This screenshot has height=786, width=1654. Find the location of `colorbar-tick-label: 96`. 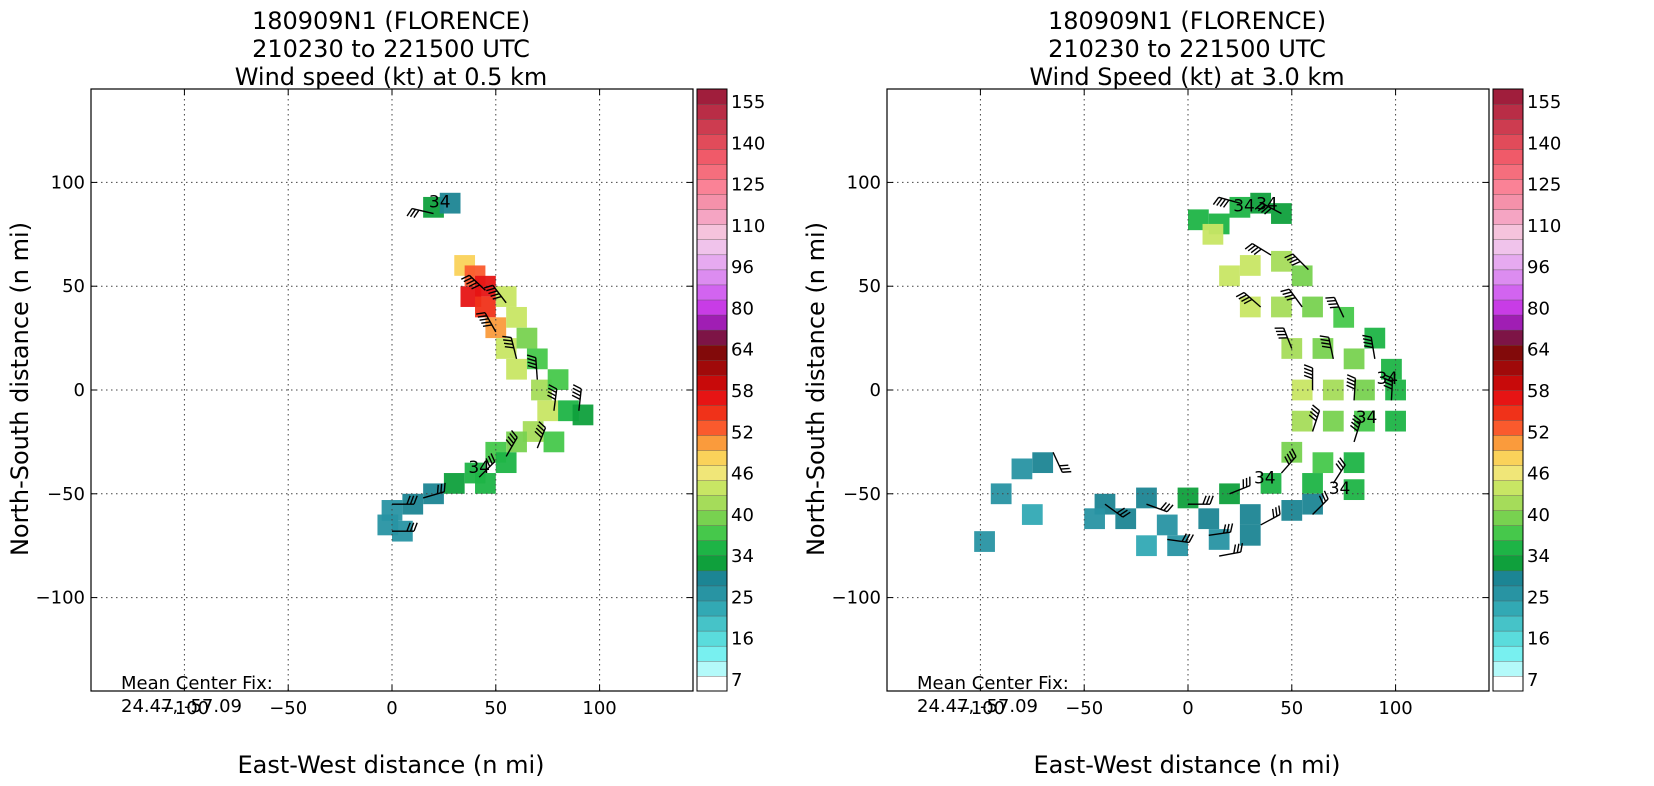

colorbar-tick-label: 96 is located at coordinates (1538, 267).